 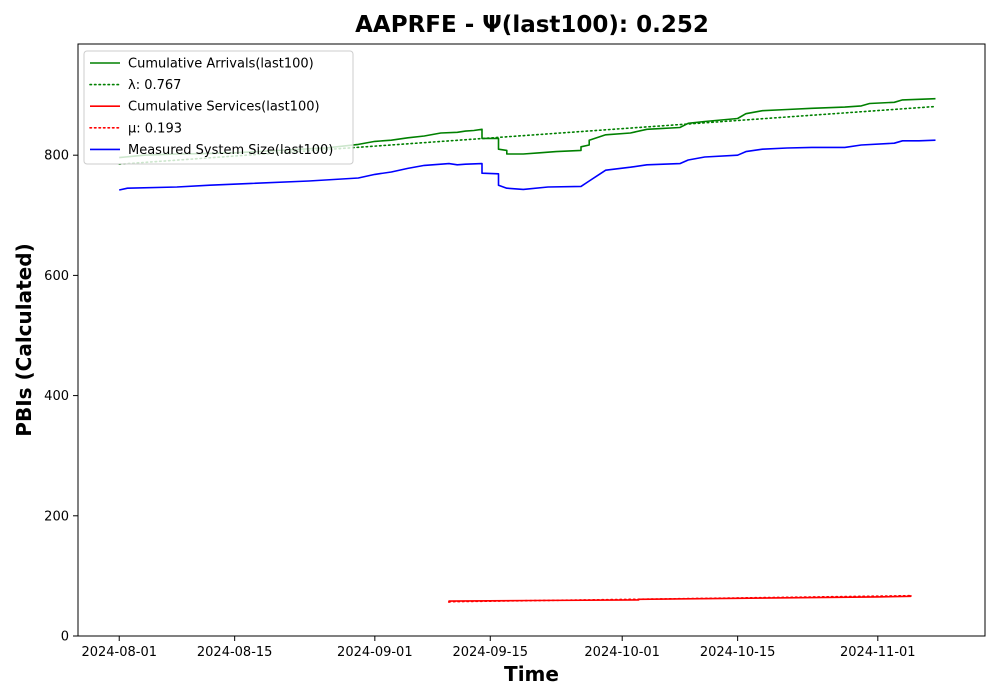 I want to click on legend-label-4: μ: 0.193, so click(x=155, y=128).